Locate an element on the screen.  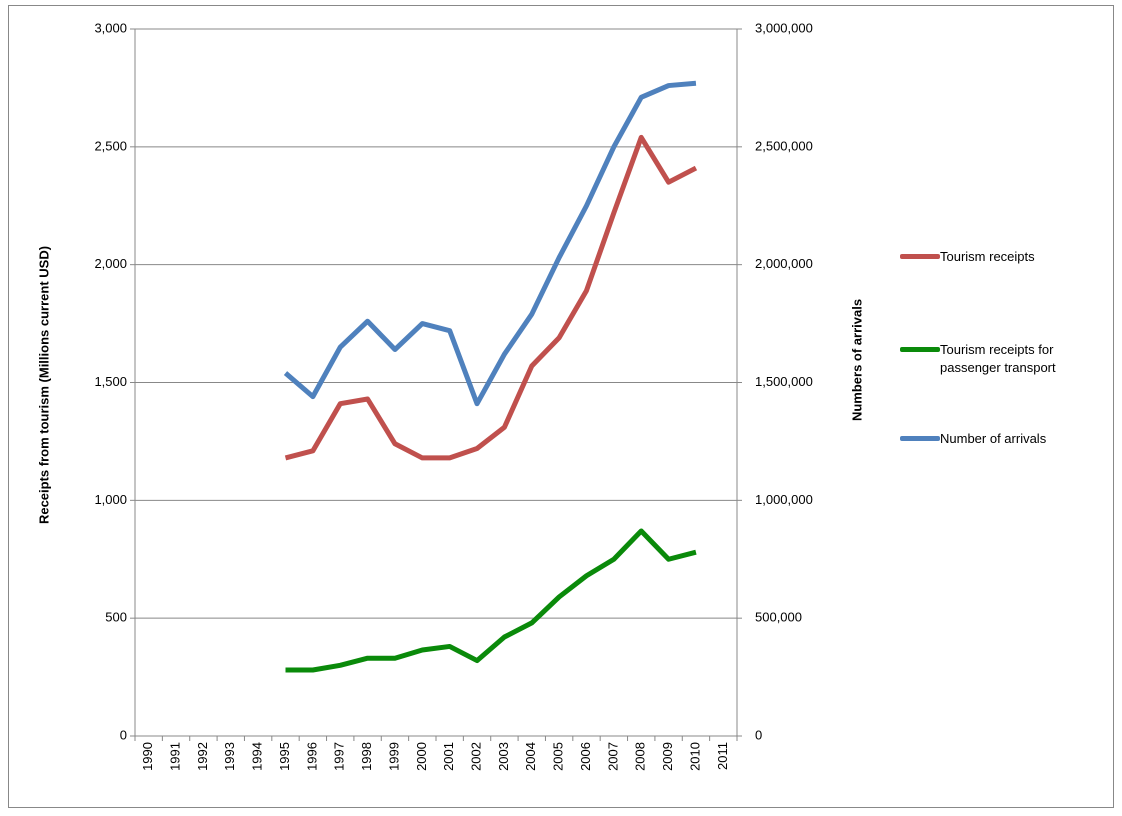
x-tick-label: 1991 is located at coordinates (174, 756).